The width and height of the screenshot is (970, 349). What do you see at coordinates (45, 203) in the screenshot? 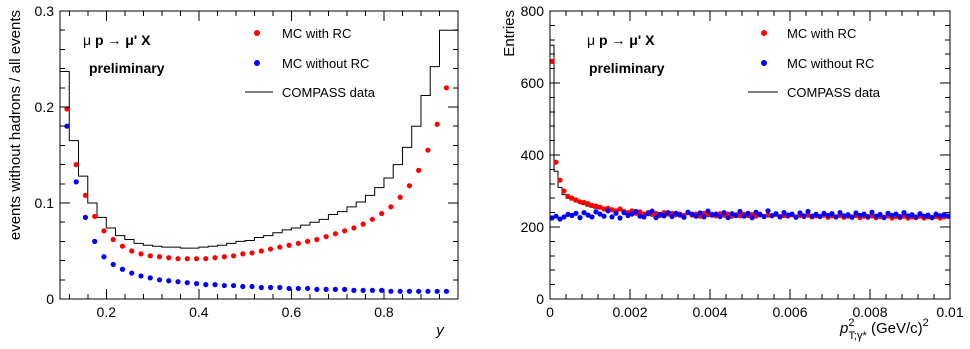
I see `left-y-tick-label: 0.1` at bounding box center [45, 203].